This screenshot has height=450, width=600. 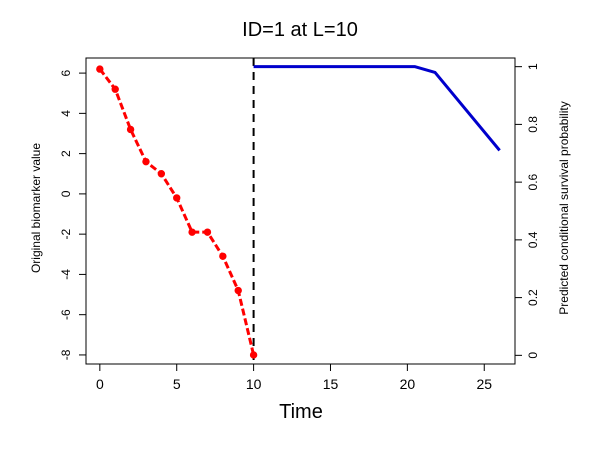 What do you see at coordinates (254, 384) in the screenshot?
I see `x-tick-label: 10` at bounding box center [254, 384].